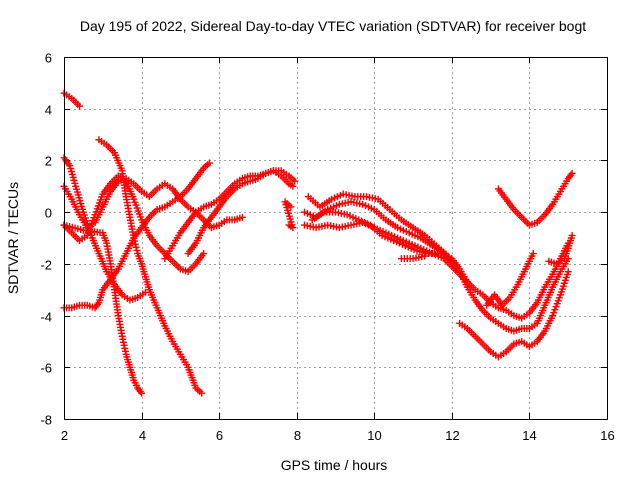  I want to click on series-t3, so click(153, 203).